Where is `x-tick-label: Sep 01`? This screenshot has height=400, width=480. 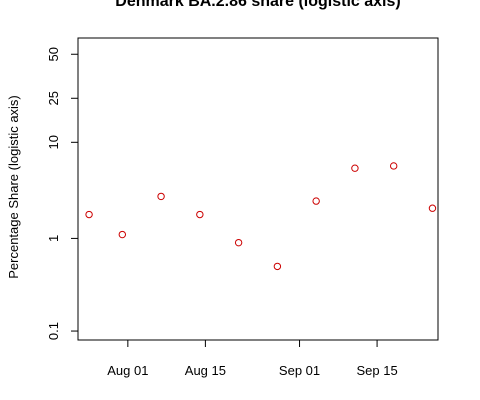
x-tick-label: Sep 01 is located at coordinates (299, 370).